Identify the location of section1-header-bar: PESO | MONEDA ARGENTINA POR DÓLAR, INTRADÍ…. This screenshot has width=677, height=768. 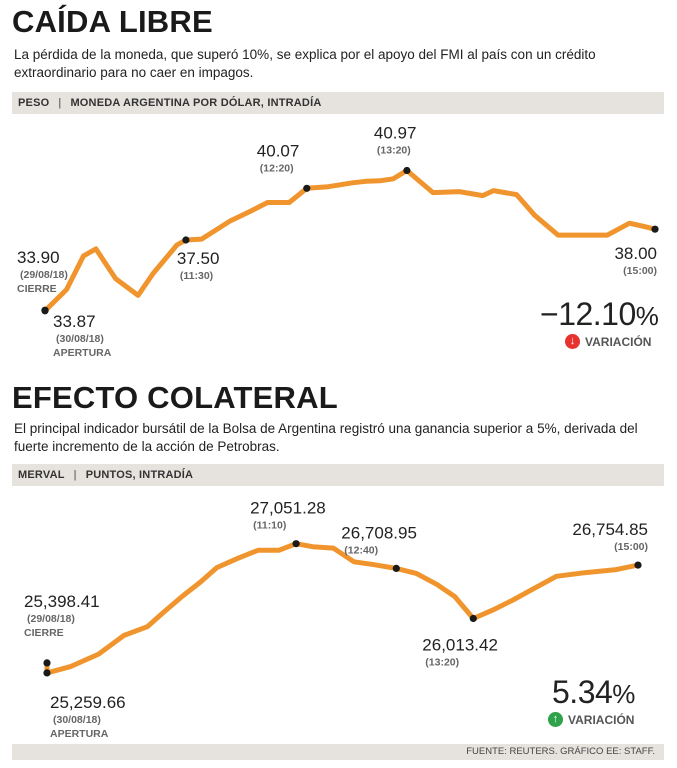
(338, 103).